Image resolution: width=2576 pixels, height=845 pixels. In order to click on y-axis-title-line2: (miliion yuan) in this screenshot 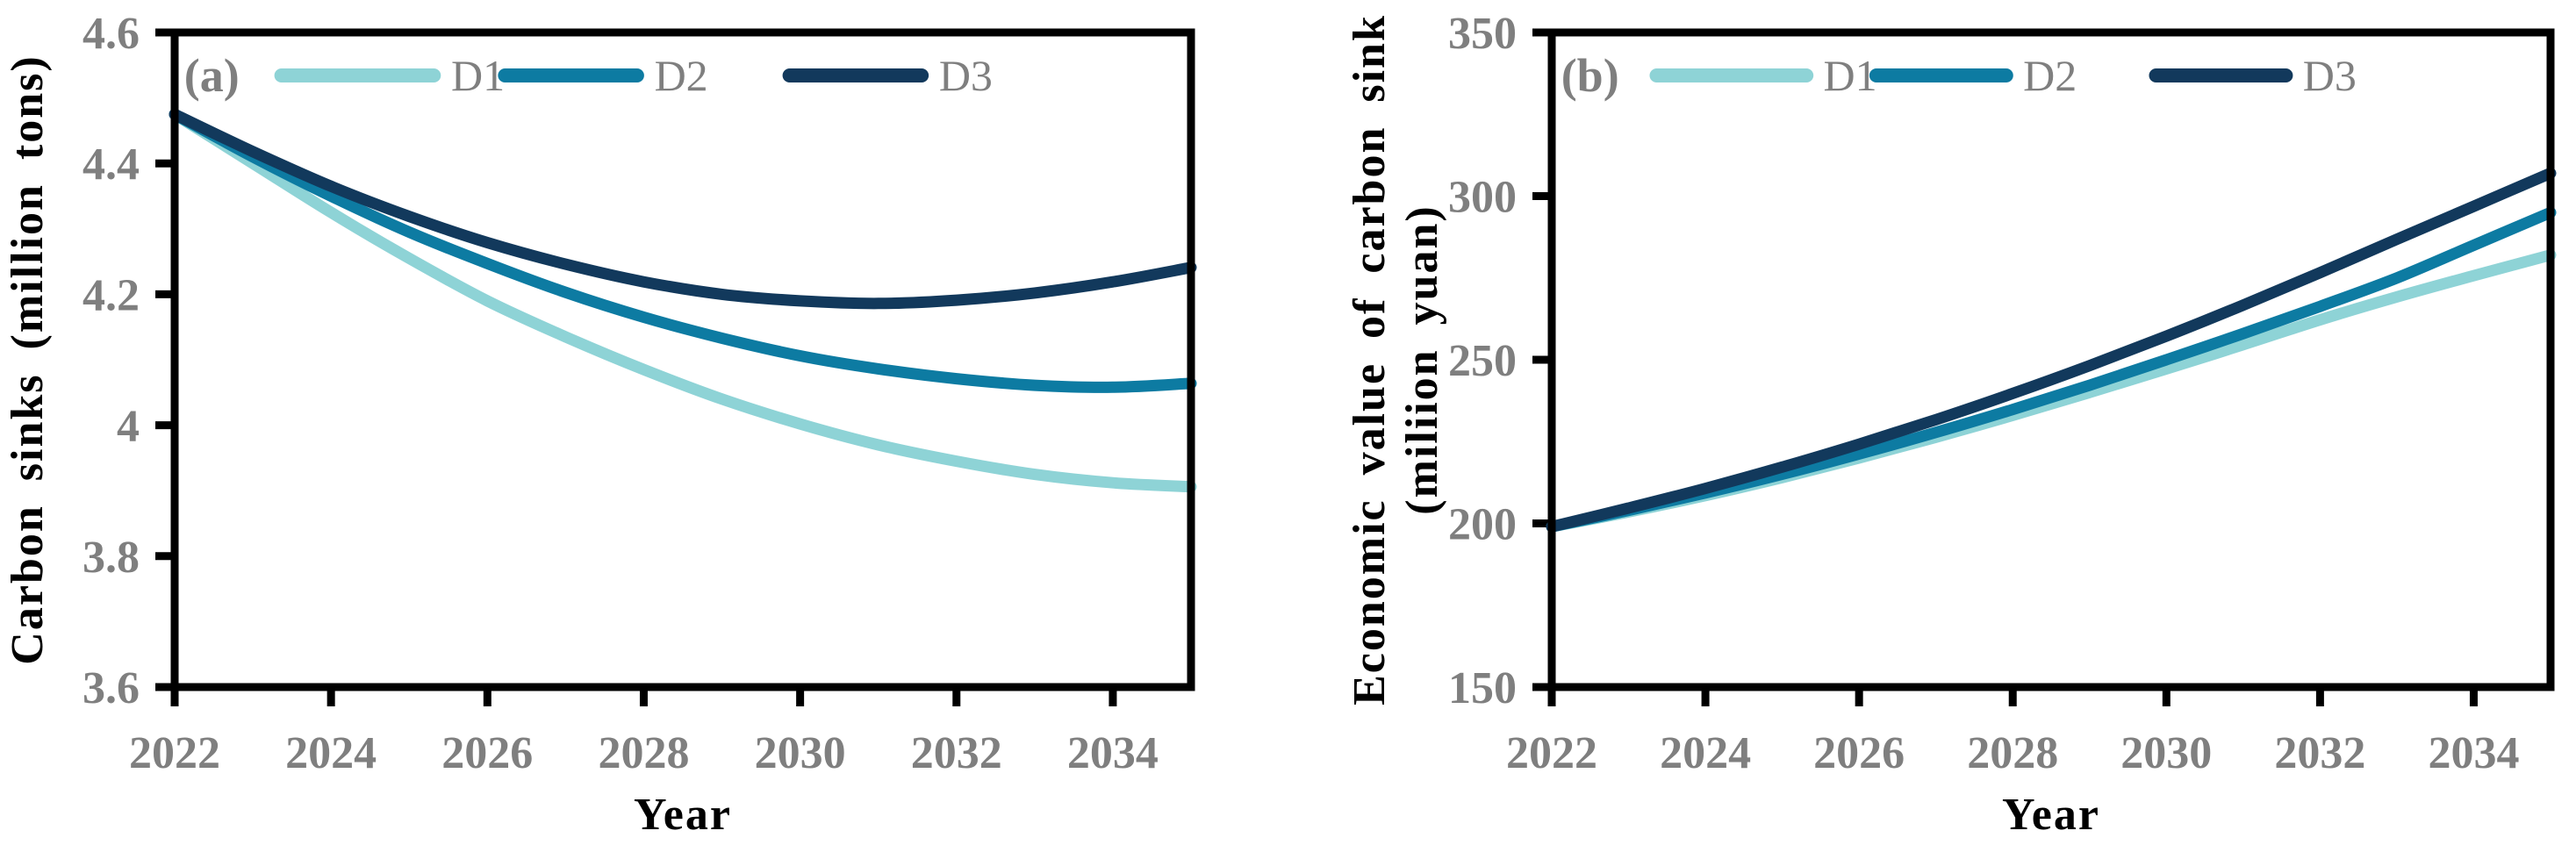, I will do `click(1422, 359)`.